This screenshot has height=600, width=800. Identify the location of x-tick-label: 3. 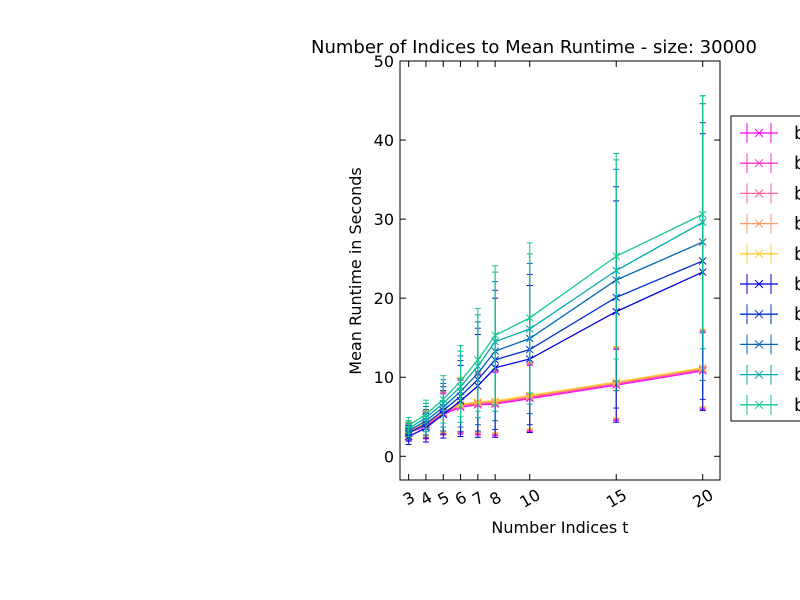
(409, 499).